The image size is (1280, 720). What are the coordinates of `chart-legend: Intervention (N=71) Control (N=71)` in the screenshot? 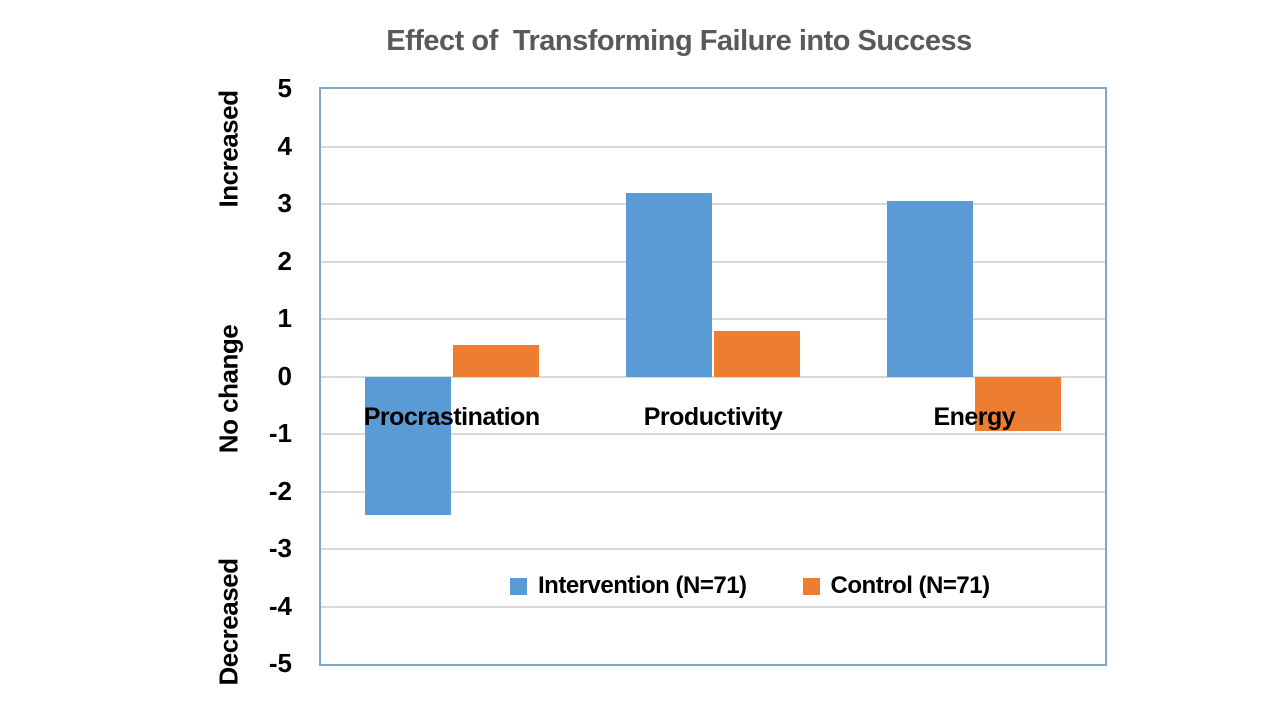 It's located at (750, 586).